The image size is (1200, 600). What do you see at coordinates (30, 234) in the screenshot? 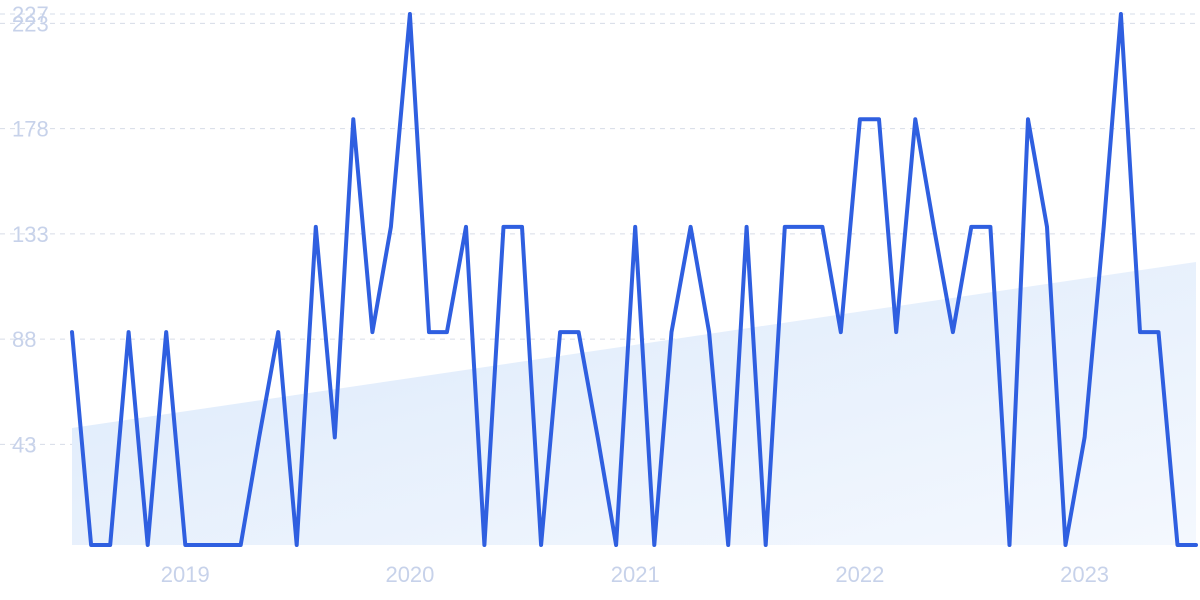
I see `y-tick-label: 133` at bounding box center [30, 234].